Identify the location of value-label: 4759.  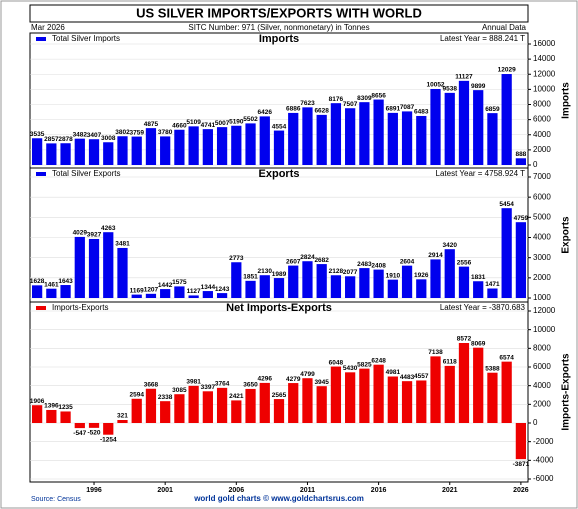
(521, 218).